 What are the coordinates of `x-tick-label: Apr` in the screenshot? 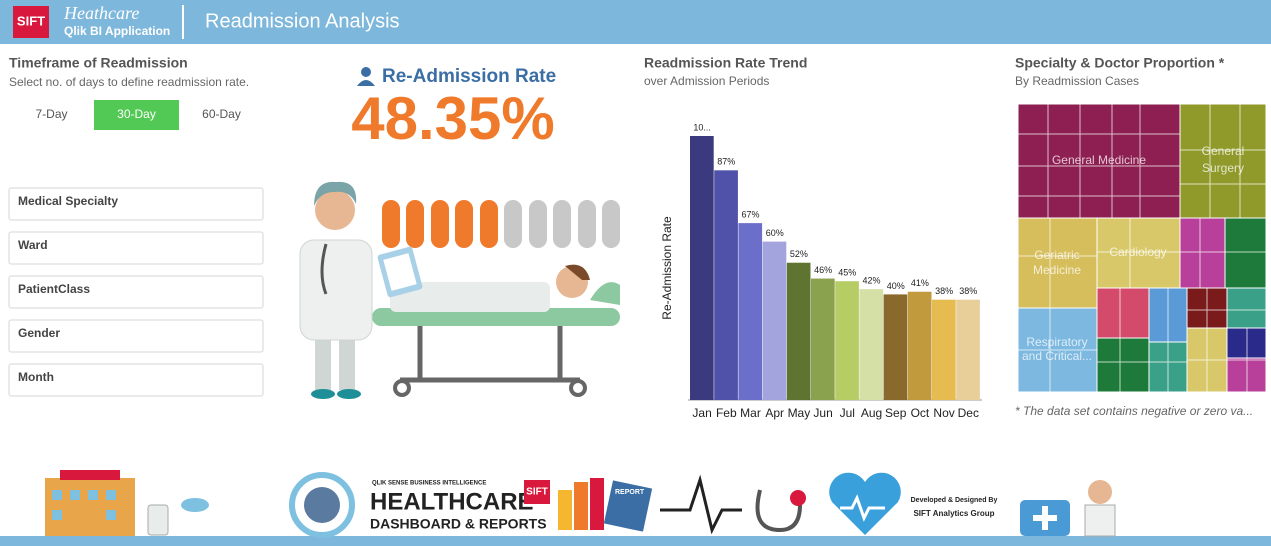 It's located at (774, 413).